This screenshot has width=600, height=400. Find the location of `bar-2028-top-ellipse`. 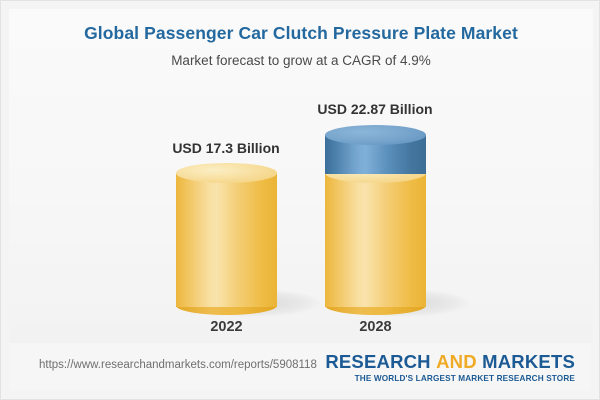

bar-2028-top-ellipse is located at coordinates (375, 135).